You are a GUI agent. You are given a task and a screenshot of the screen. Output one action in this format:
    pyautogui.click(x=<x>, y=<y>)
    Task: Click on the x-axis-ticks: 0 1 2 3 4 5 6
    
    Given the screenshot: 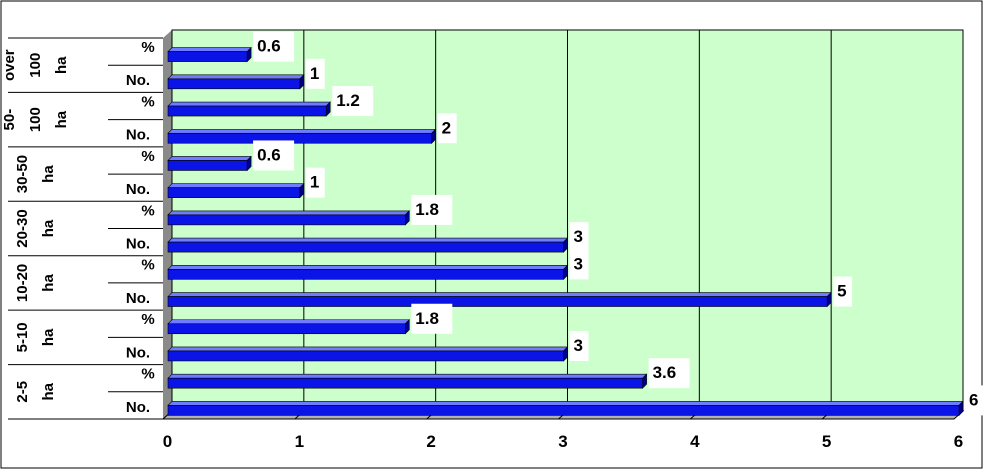 What is the action you would take?
    pyautogui.click(x=563, y=441)
    